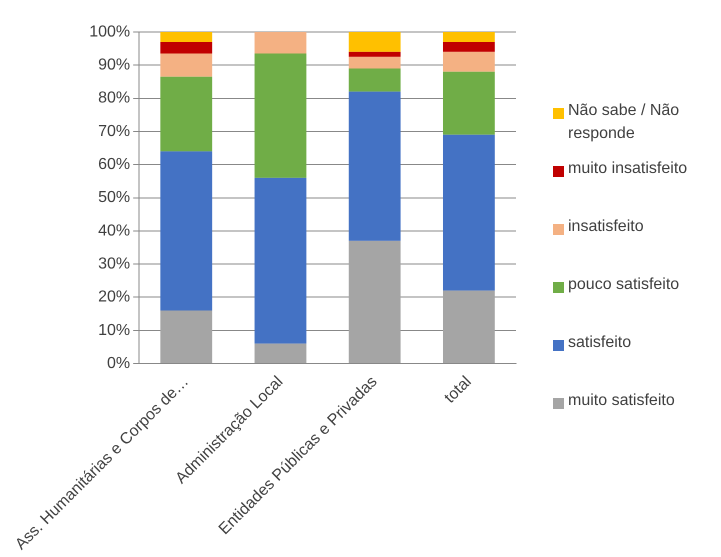 This screenshot has width=721, height=557. Describe the element at coordinates (114, 65) in the screenshot. I see `y-tick-label: 90%` at that location.